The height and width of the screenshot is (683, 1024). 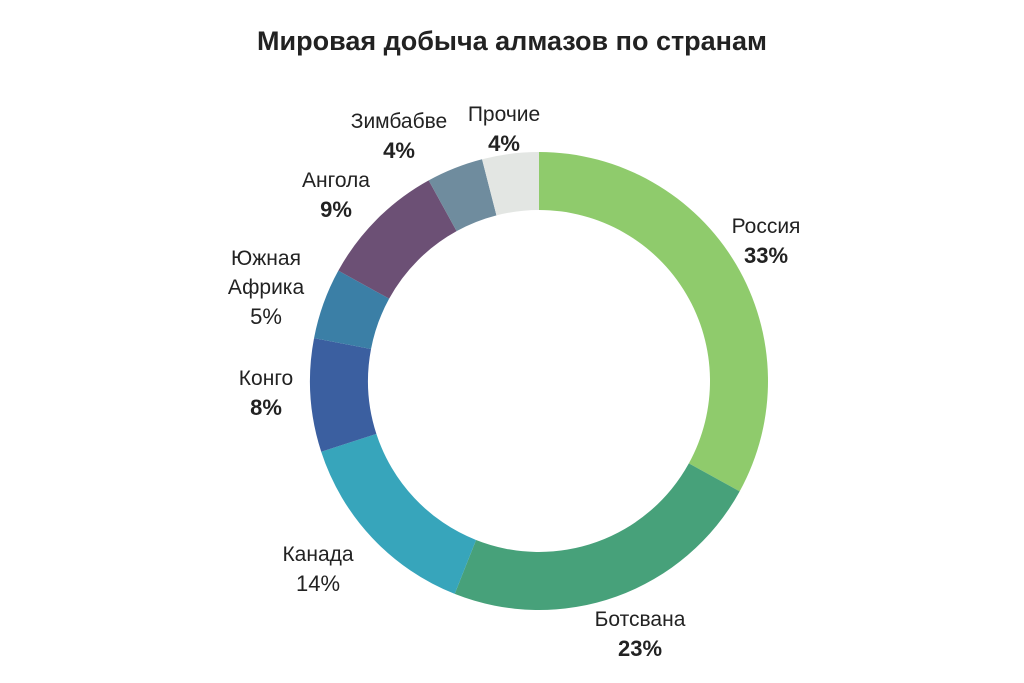 I want to click on slice-label: Прочие 4%, so click(x=504, y=129).